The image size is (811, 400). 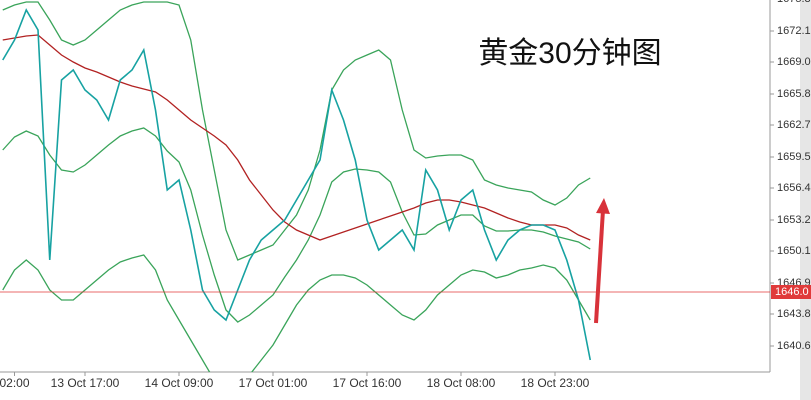 What do you see at coordinates (794, 157) in the screenshot?
I see `y-tick-label: 1659.5` at bounding box center [794, 157].